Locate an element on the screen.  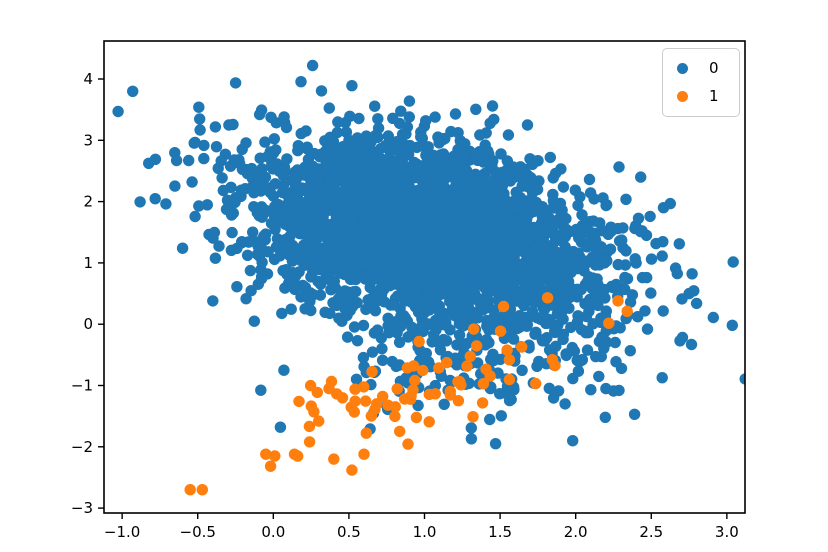
x-tick-label: 1.5 is located at coordinates (500, 532).